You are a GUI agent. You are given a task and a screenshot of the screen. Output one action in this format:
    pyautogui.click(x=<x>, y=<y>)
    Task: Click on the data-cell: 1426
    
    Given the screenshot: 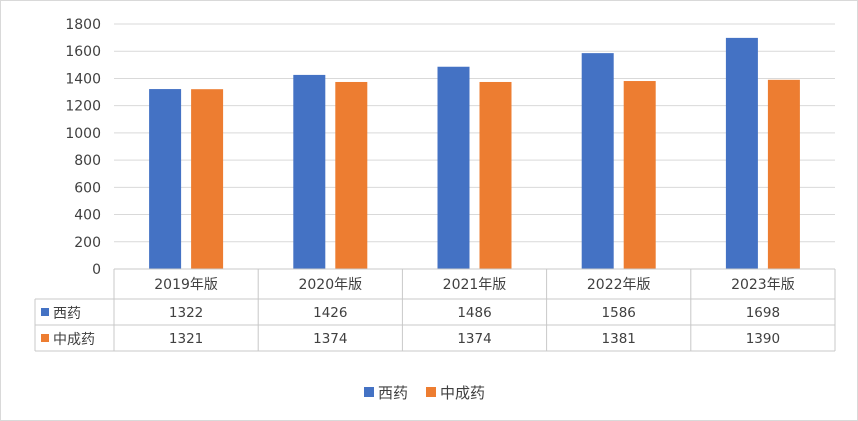 What is the action you would take?
    pyautogui.click(x=330, y=313)
    